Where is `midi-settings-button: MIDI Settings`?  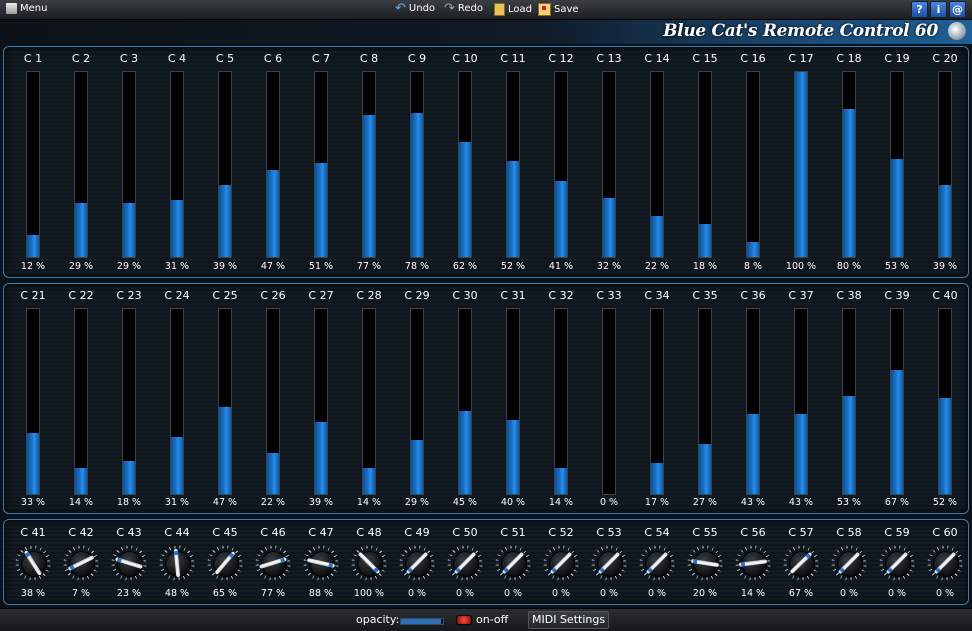 midi-settings-button: MIDI Settings is located at coordinates (569, 620).